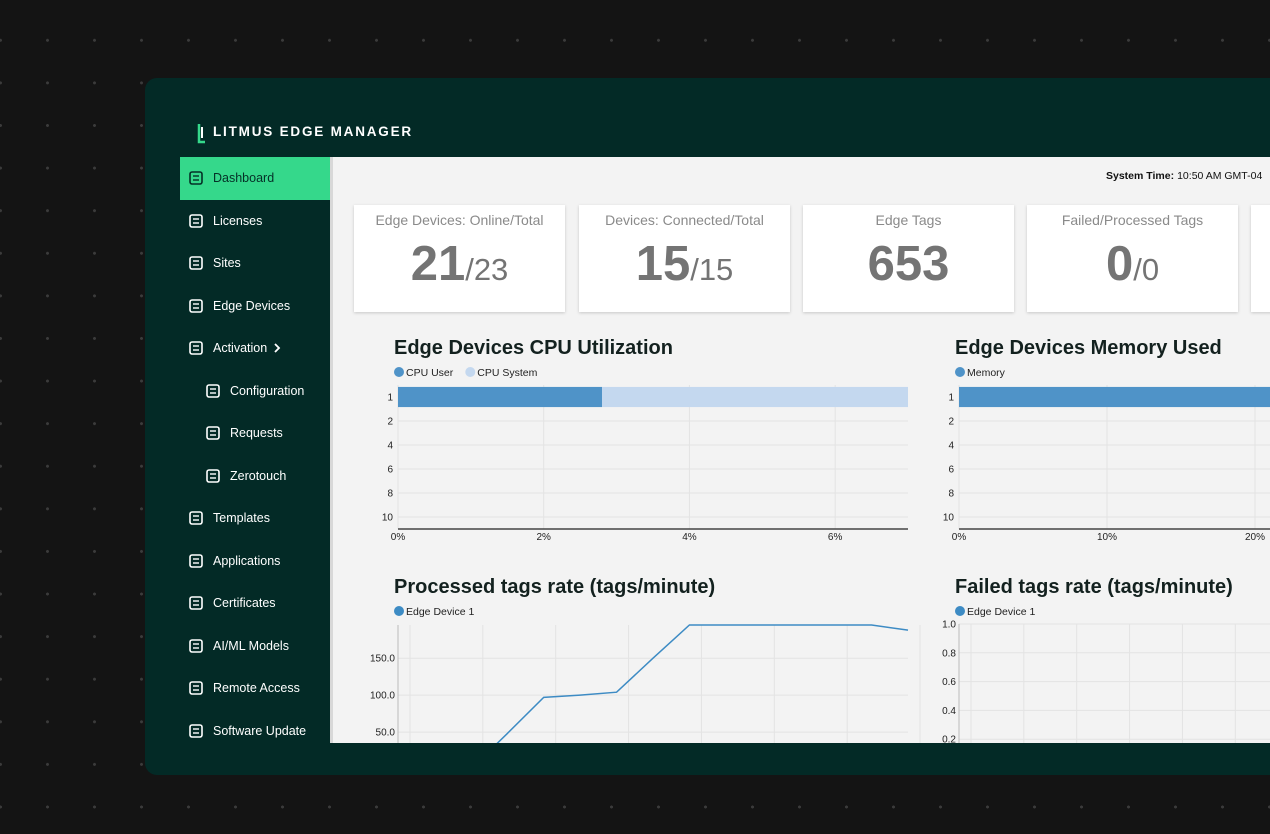  I want to click on stat-card: Edge Tags 653, so click(908, 258).